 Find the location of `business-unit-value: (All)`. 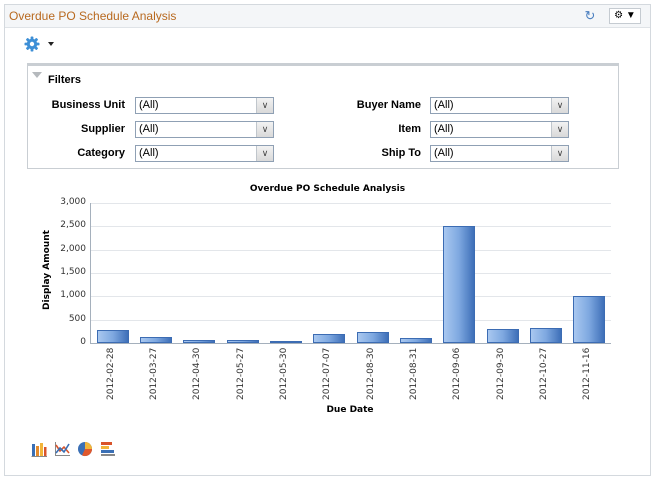

business-unit-value: (All) is located at coordinates (149, 105).